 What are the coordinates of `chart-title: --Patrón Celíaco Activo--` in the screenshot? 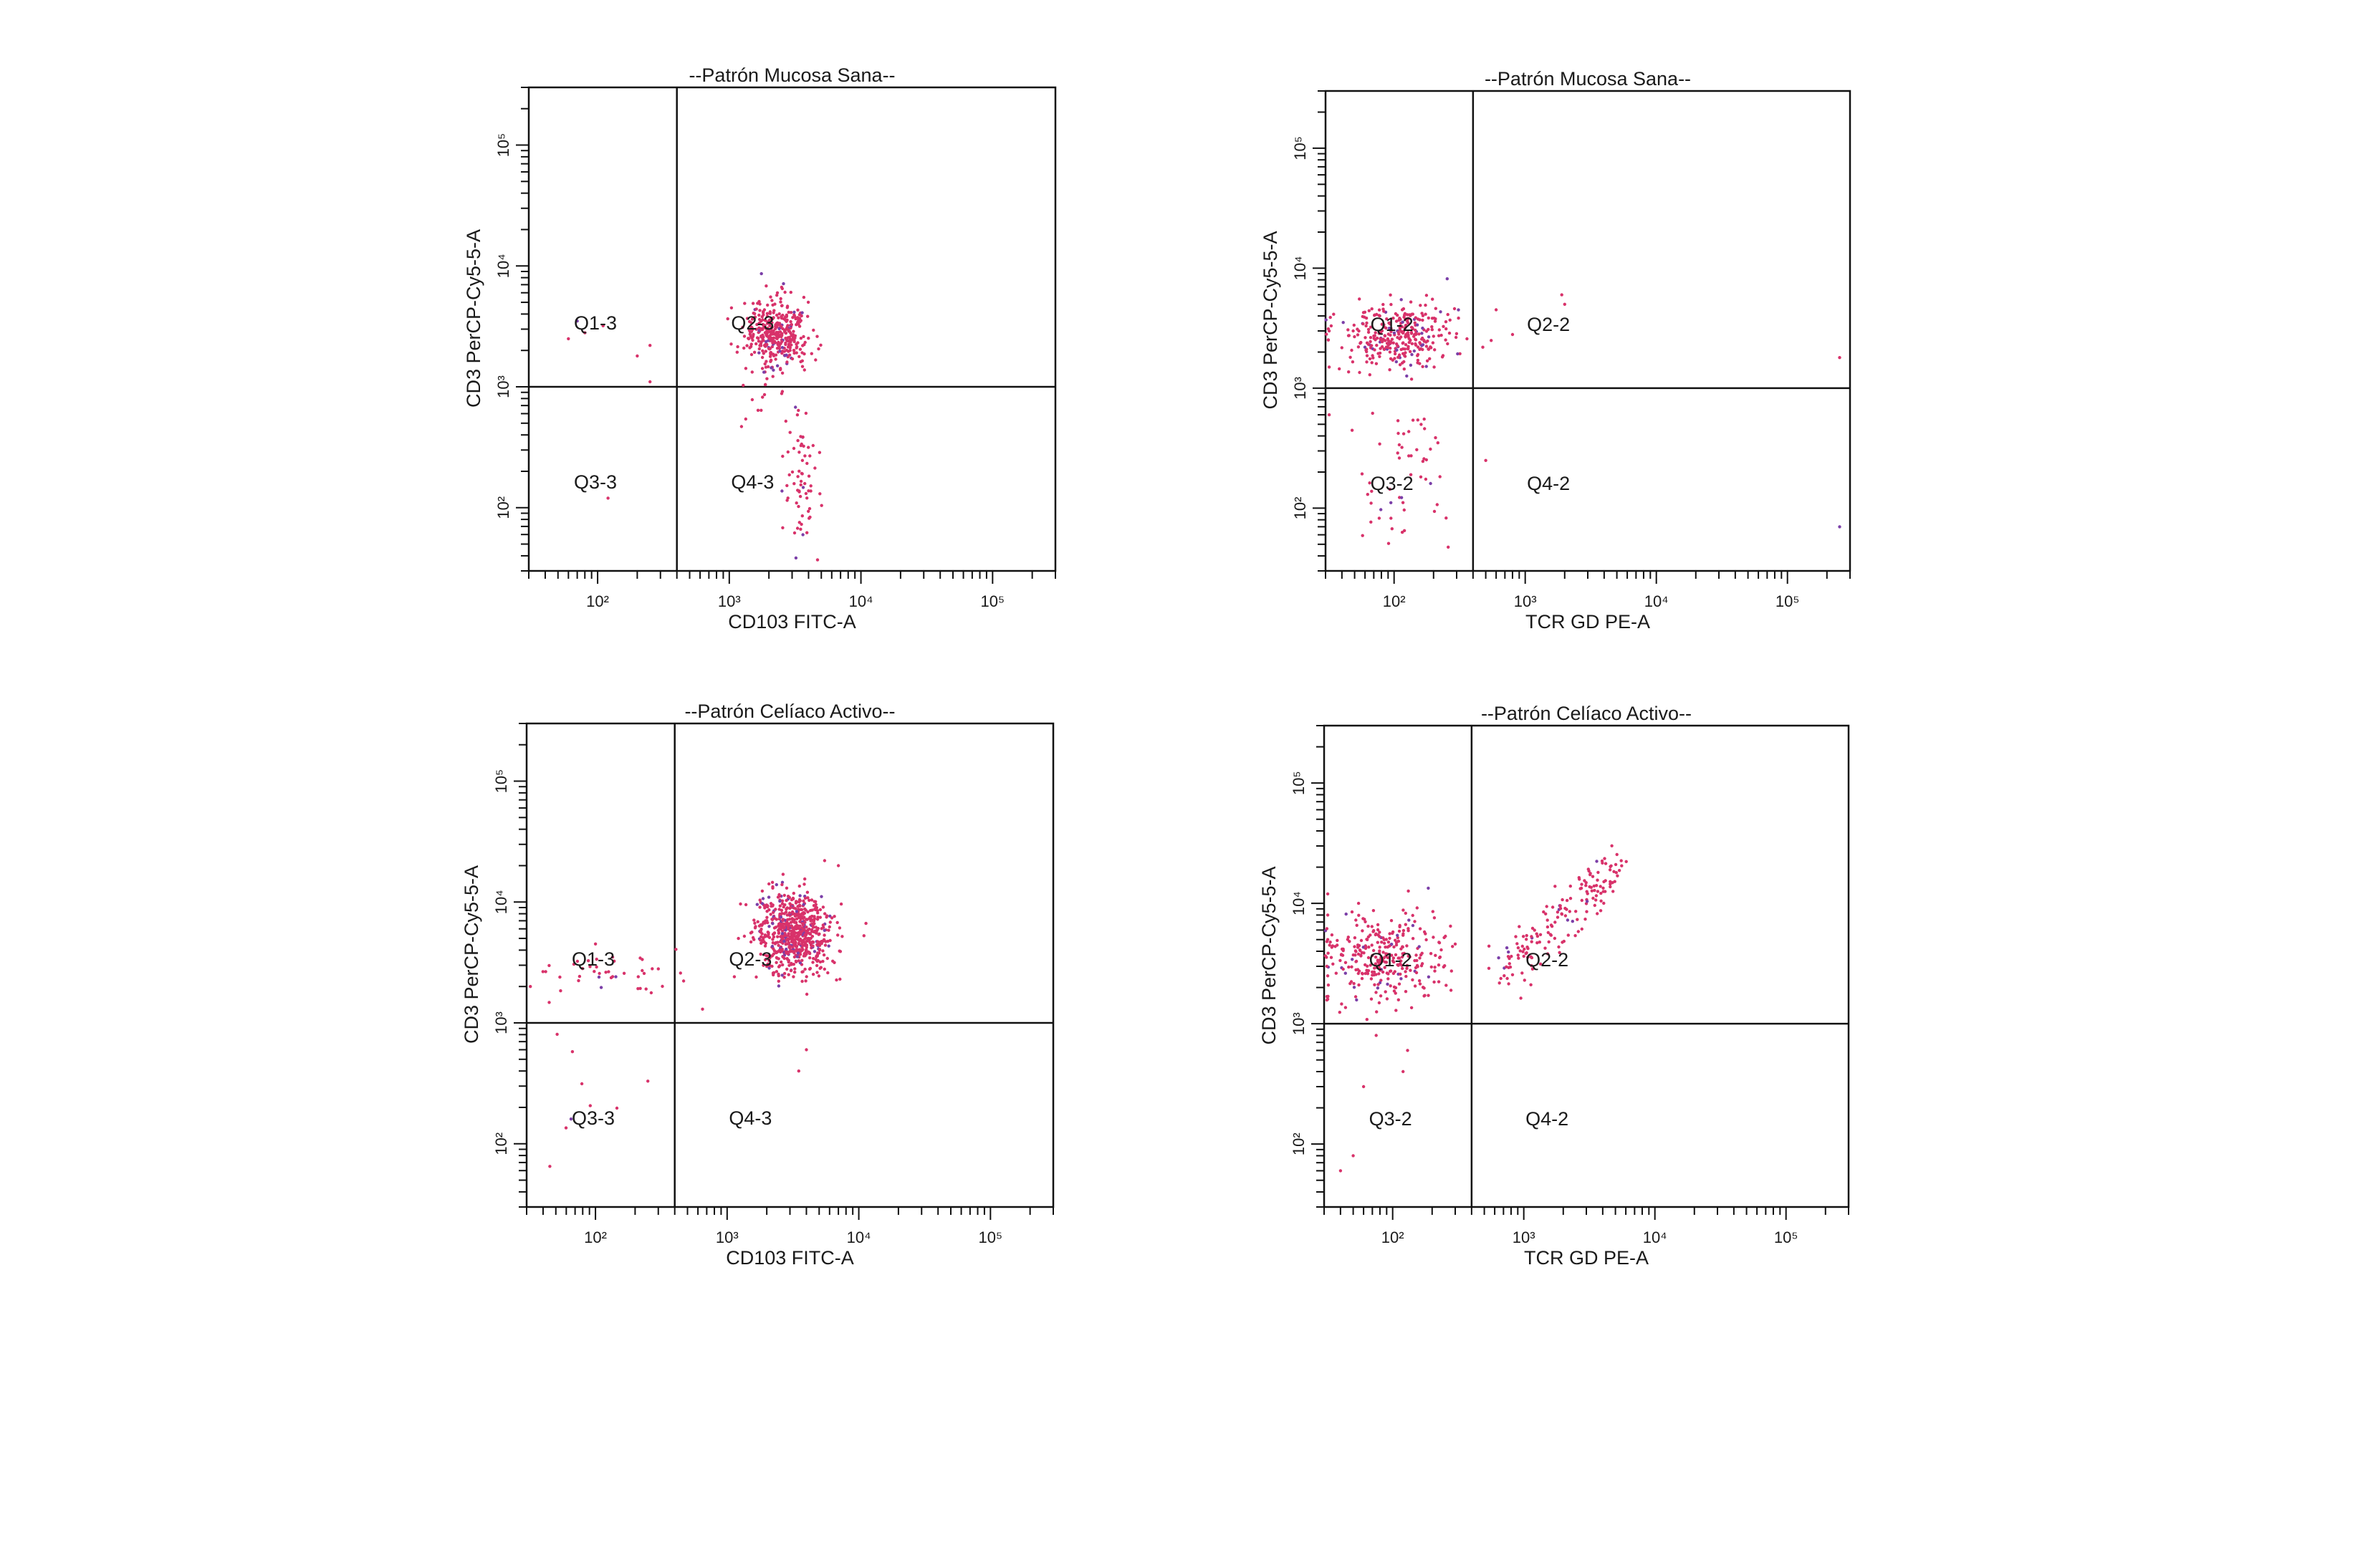 It's located at (790, 712).